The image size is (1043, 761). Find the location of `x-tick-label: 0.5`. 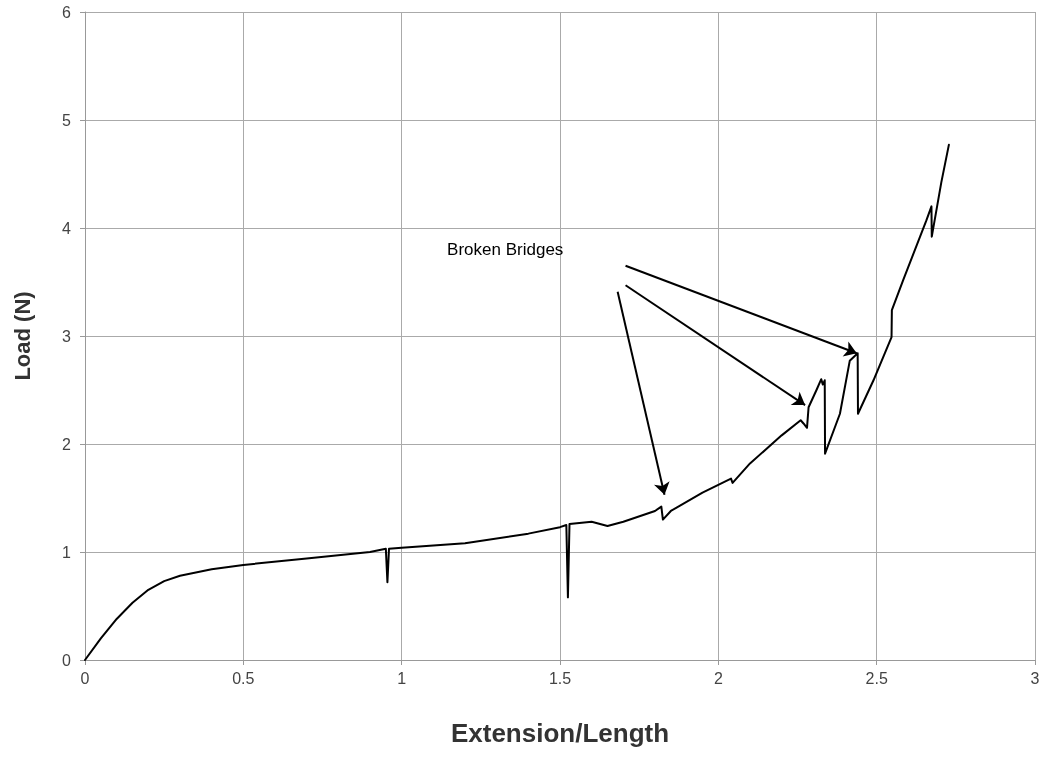

x-tick-label: 0.5 is located at coordinates (243, 678).